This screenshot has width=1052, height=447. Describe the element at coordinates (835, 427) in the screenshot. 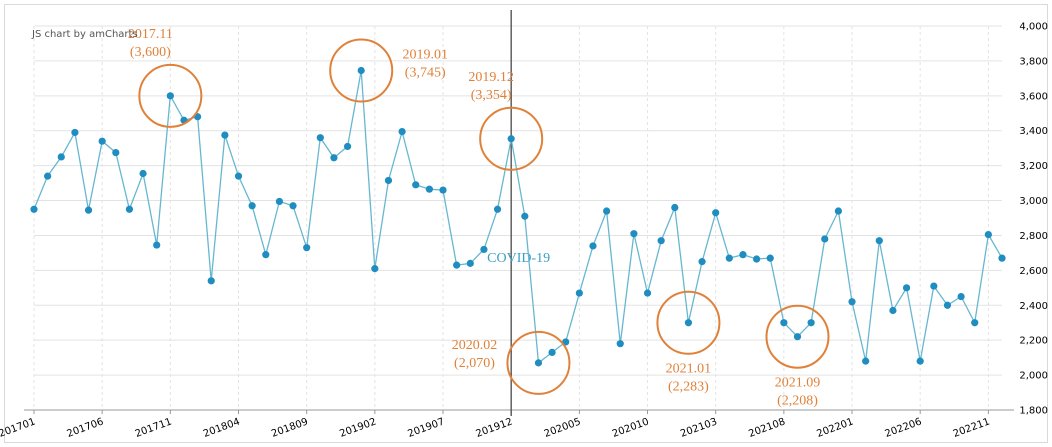

I see `x-tick-label: 202201` at that location.